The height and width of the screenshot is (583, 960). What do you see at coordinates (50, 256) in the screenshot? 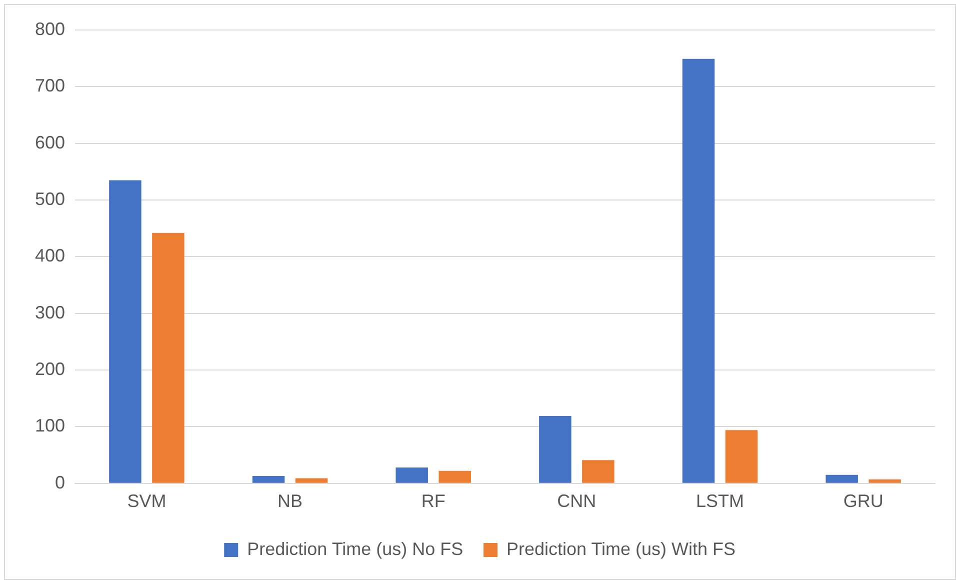
I see `y-tick-label: 400` at bounding box center [50, 256].